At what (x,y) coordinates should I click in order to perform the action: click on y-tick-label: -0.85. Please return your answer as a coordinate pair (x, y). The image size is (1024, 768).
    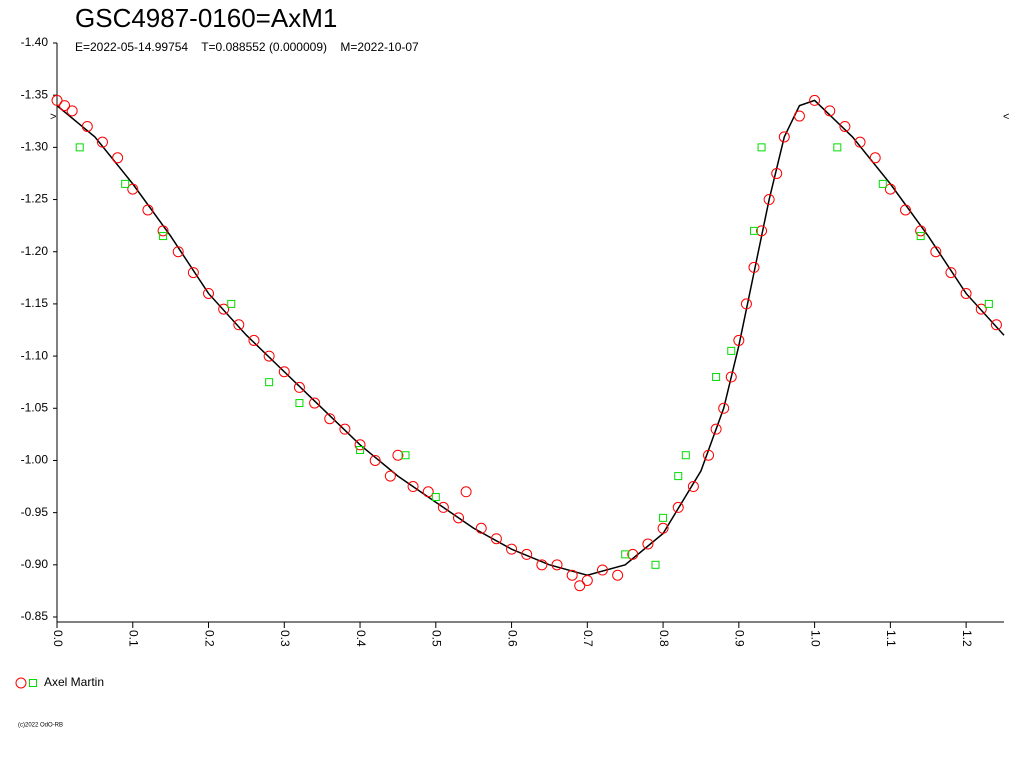
    Looking at the image, I should click on (35, 616).